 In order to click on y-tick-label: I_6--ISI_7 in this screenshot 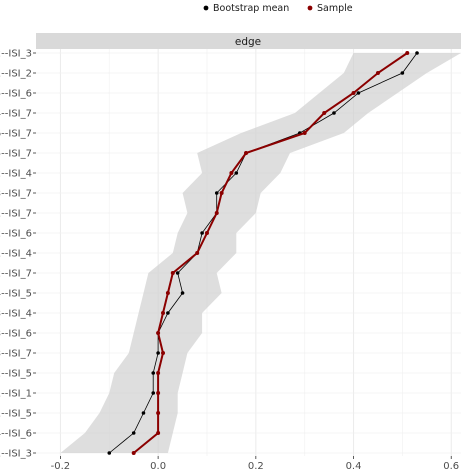, I will do `click(16, 134)`.